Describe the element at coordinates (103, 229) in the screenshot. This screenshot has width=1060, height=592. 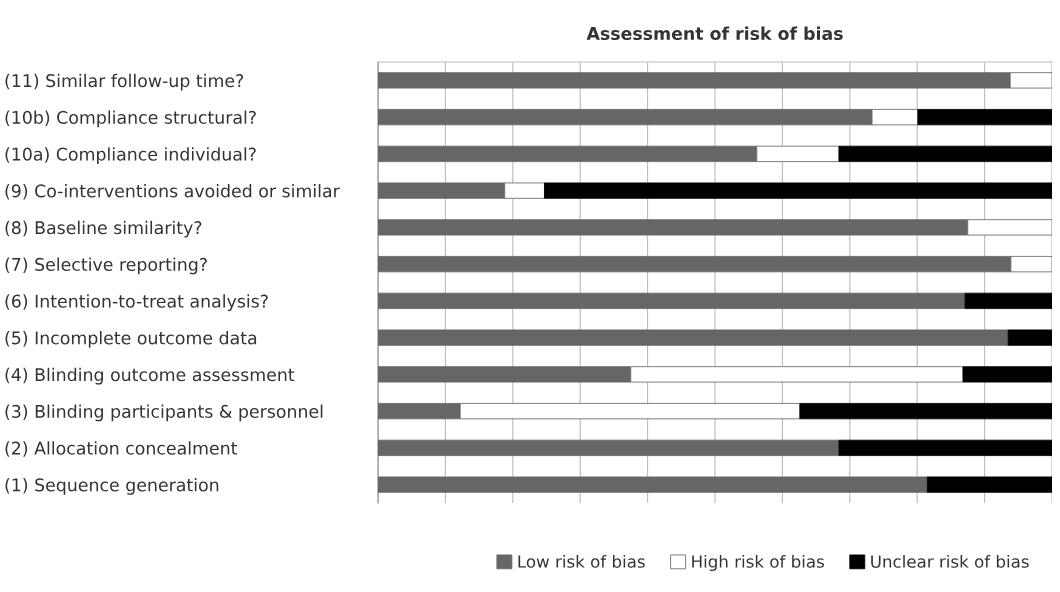
I see `y-tick-label: (8) Baseline similarity?` at that location.